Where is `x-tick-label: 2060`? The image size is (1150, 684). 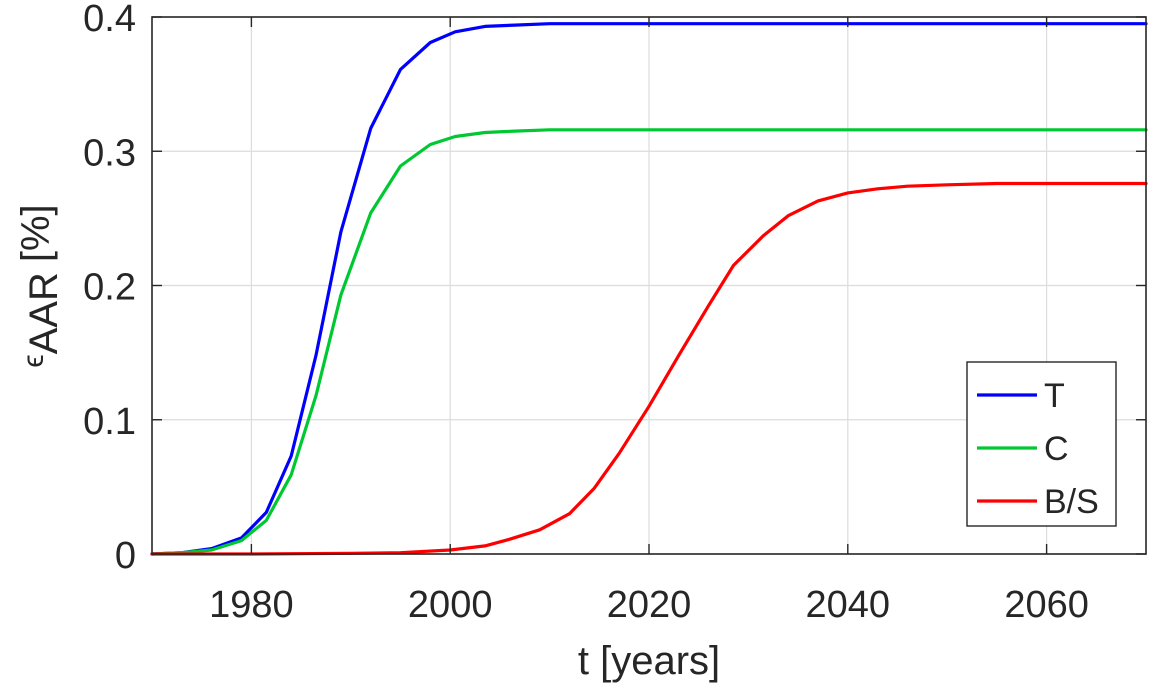 x-tick-label: 2060 is located at coordinates (1046, 605).